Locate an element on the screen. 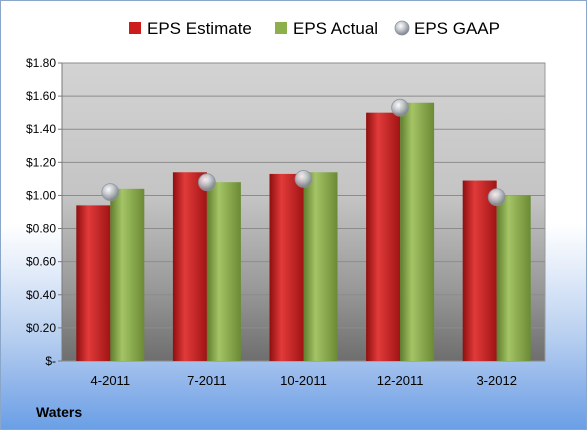  x-tick-label: 10-2011 is located at coordinates (303, 380).